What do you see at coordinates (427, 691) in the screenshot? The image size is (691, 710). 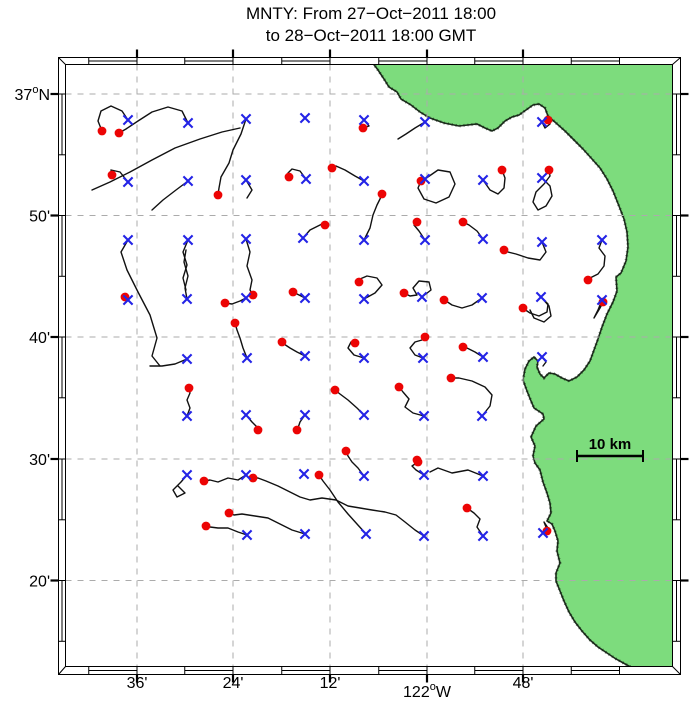 I see `lon-tick-label: 122oW` at bounding box center [427, 691].